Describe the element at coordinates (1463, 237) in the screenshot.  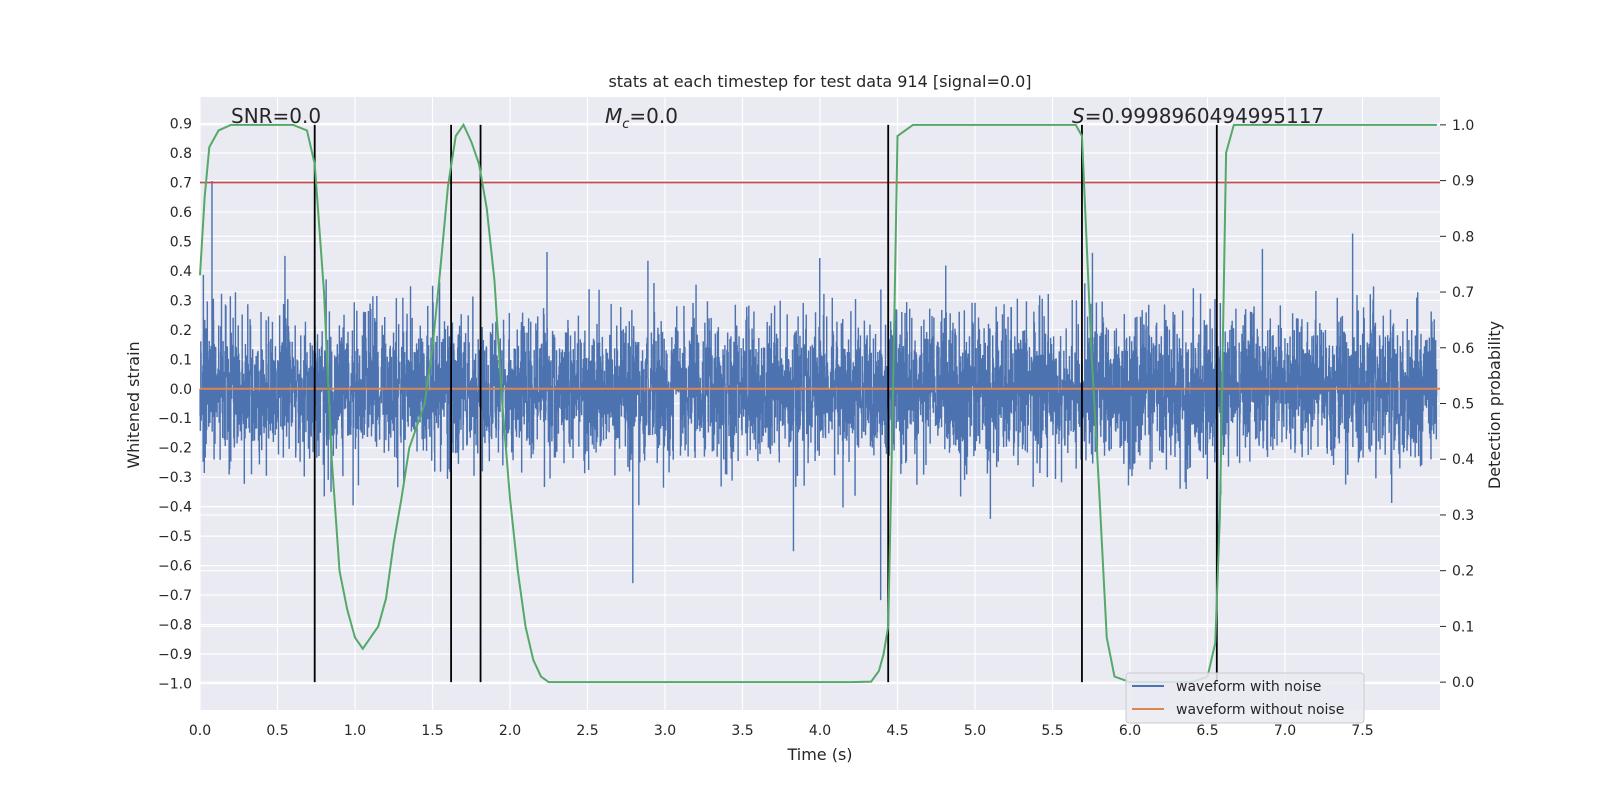
I see `y2-tick-label: 0.8` at that location.